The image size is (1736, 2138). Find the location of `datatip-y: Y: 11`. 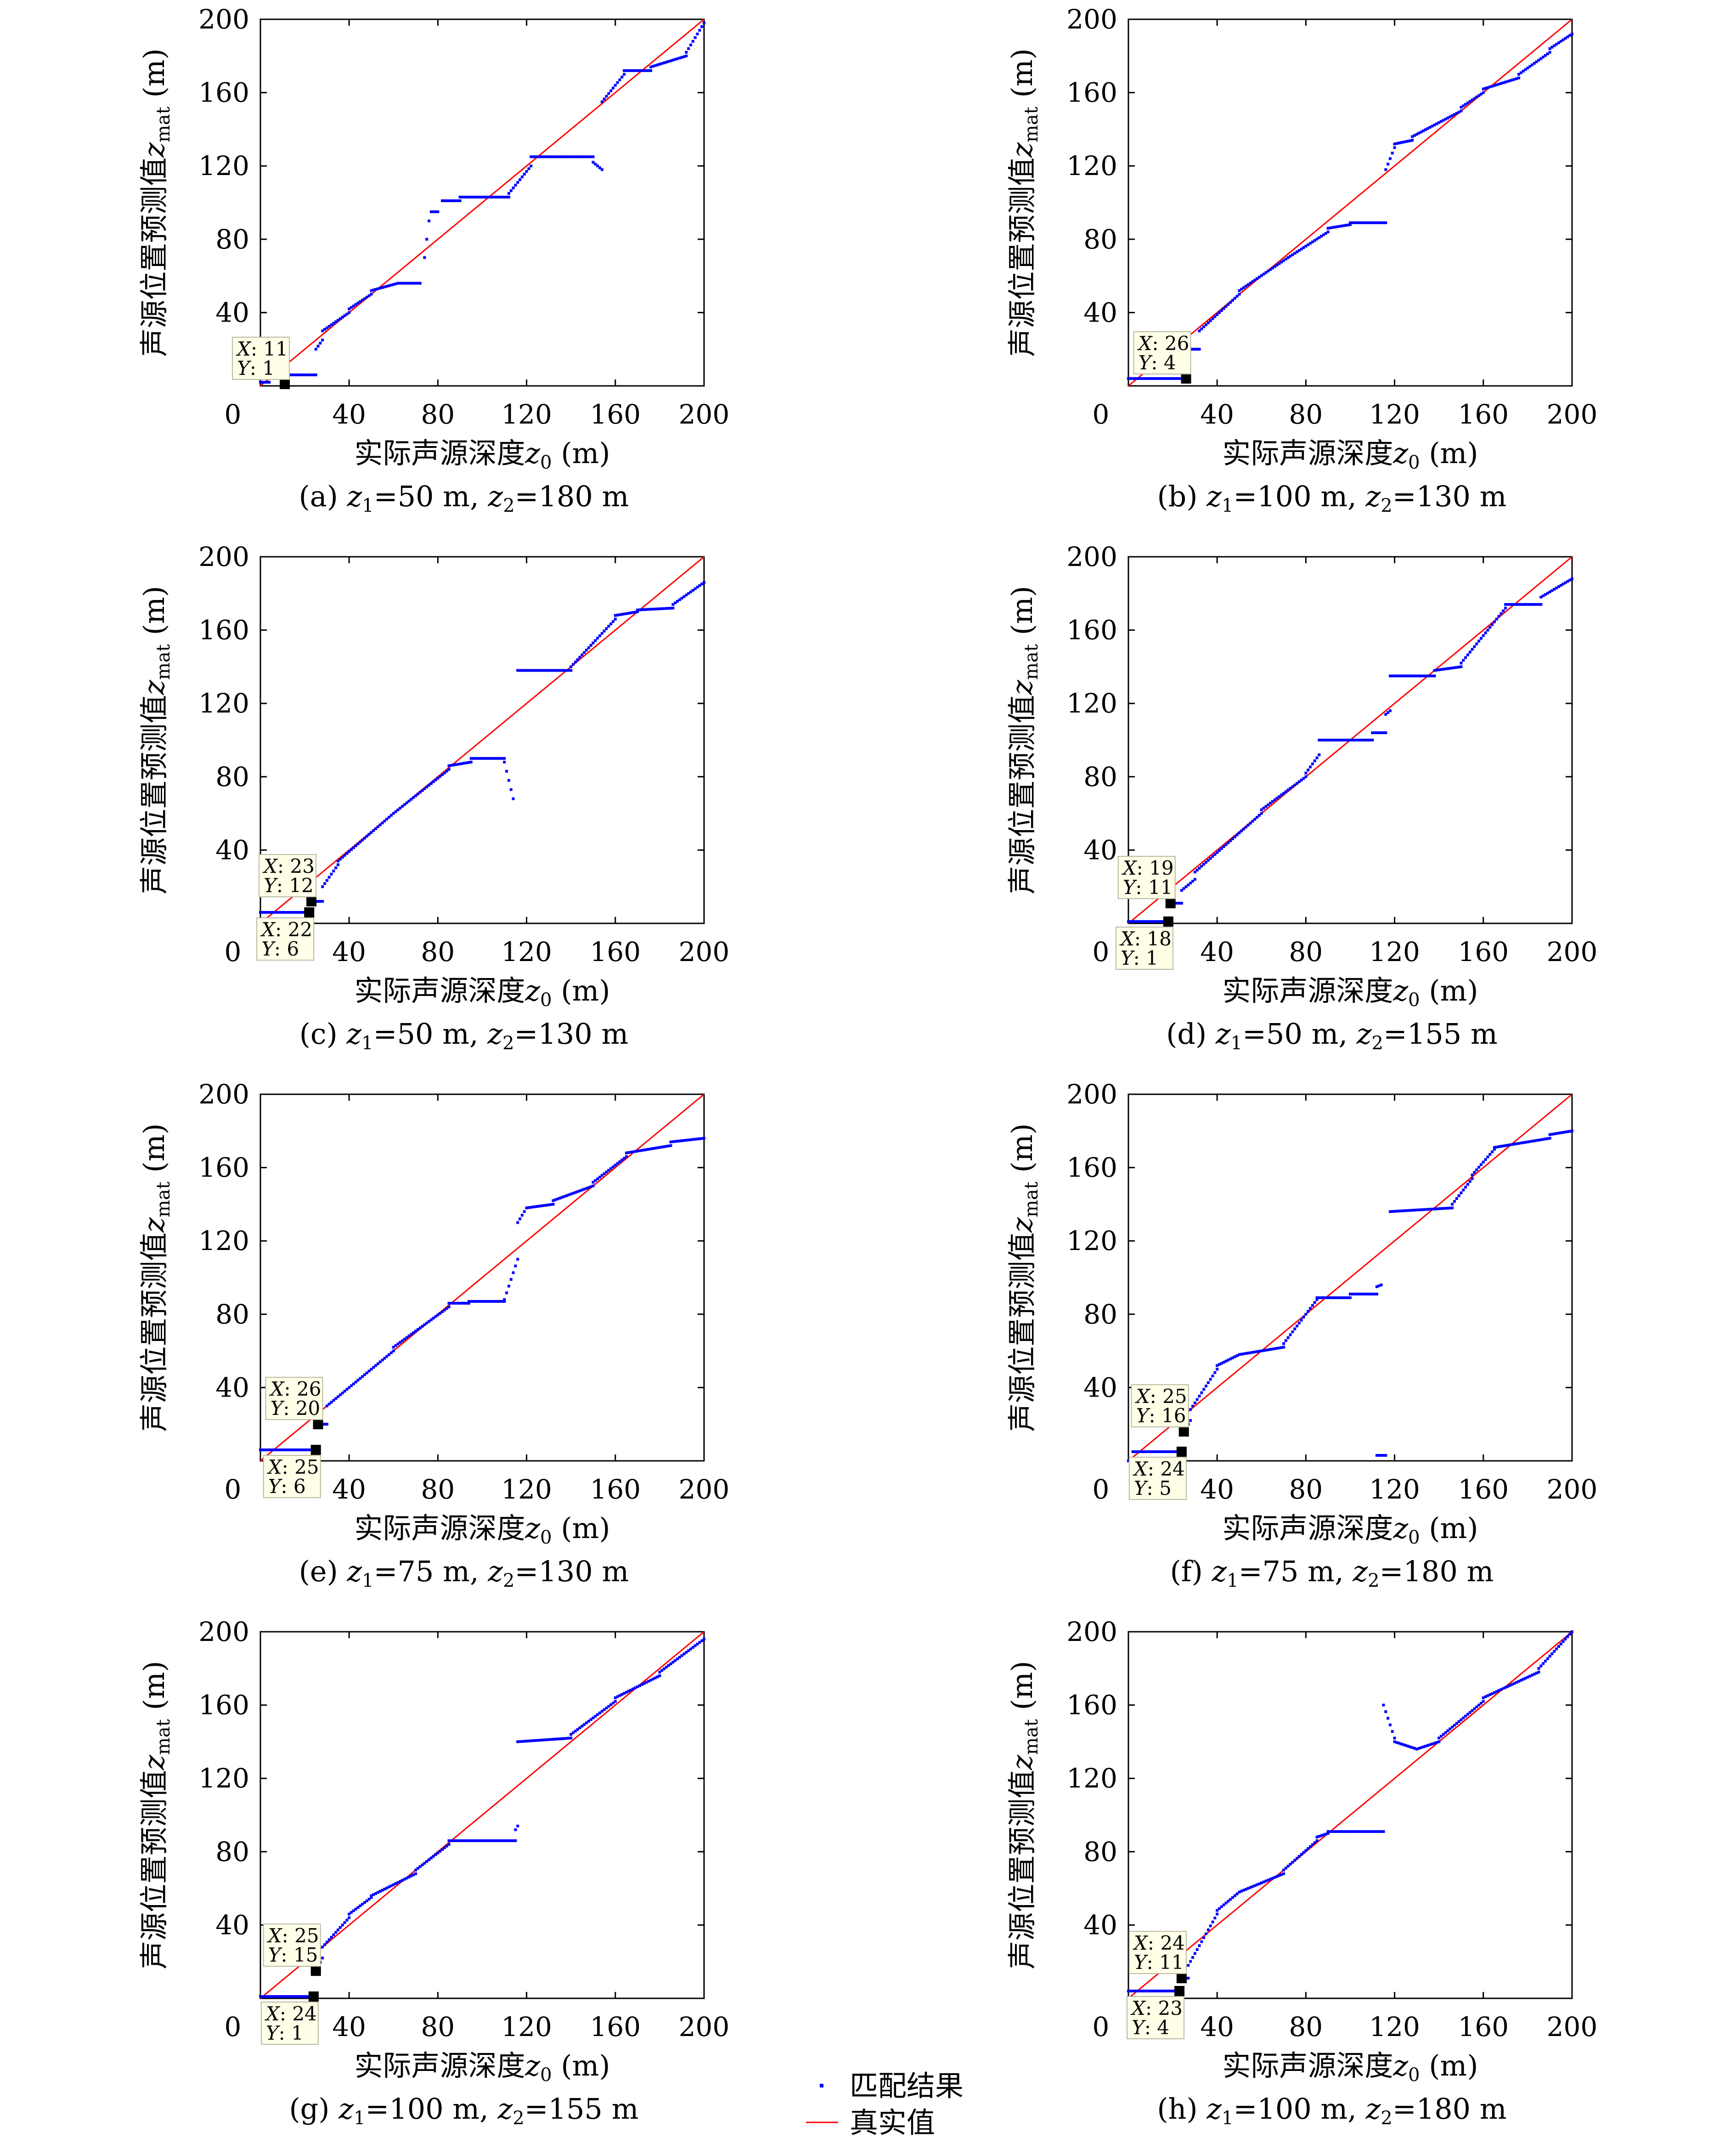

datatip-y: Y: 11 is located at coordinates (1159, 1962).